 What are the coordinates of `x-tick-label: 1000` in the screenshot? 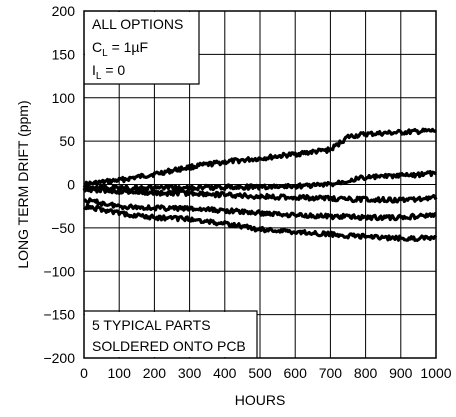 It's located at (435, 373).